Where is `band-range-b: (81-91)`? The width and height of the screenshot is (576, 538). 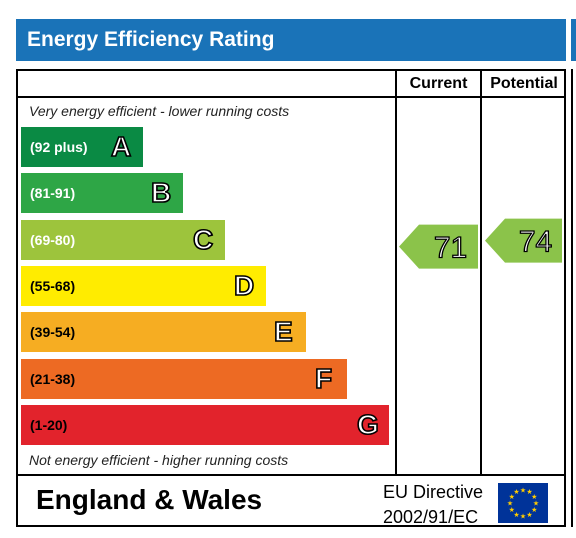 band-range-b: (81-91) is located at coordinates (53, 193).